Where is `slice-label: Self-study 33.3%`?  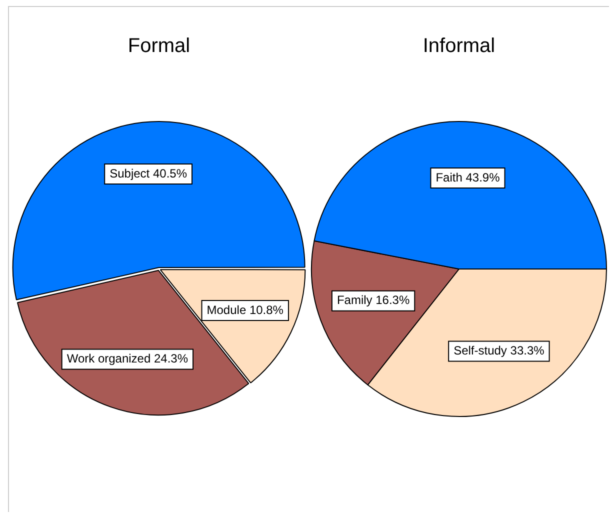
slice-label: Self-study 33.3% is located at coordinates (499, 351).